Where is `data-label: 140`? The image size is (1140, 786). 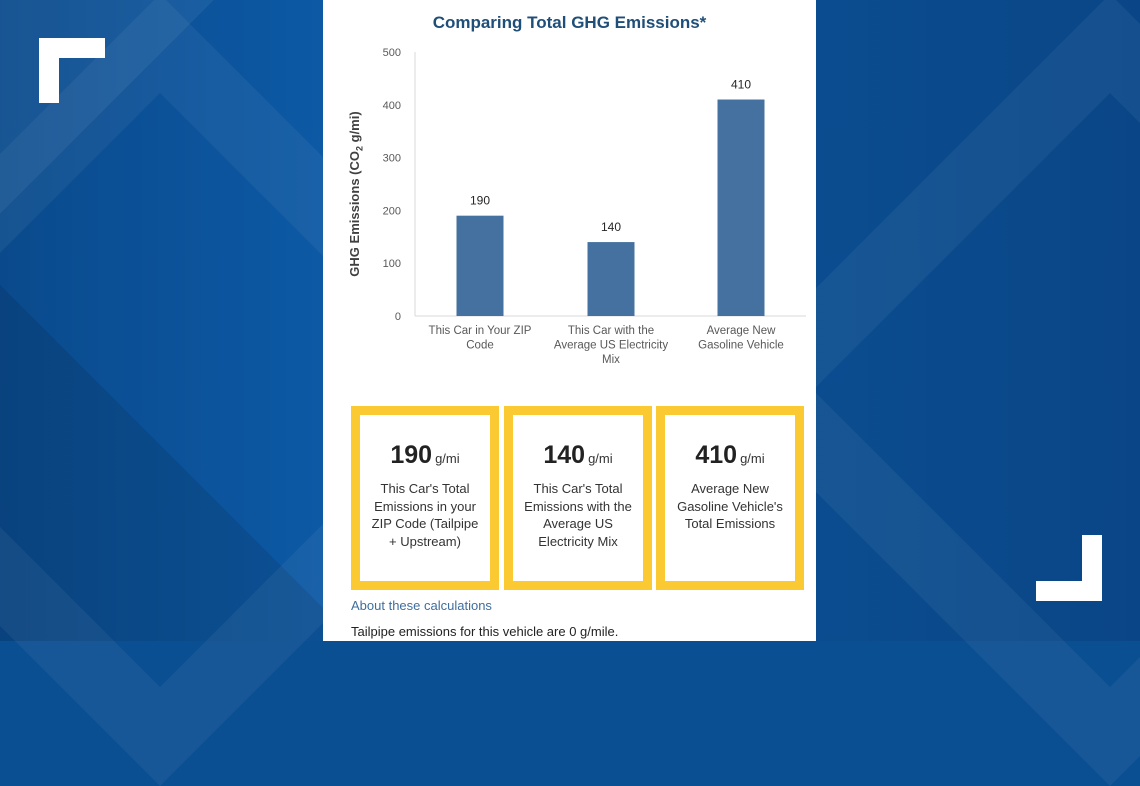
data-label: 140 is located at coordinates (611, 227).